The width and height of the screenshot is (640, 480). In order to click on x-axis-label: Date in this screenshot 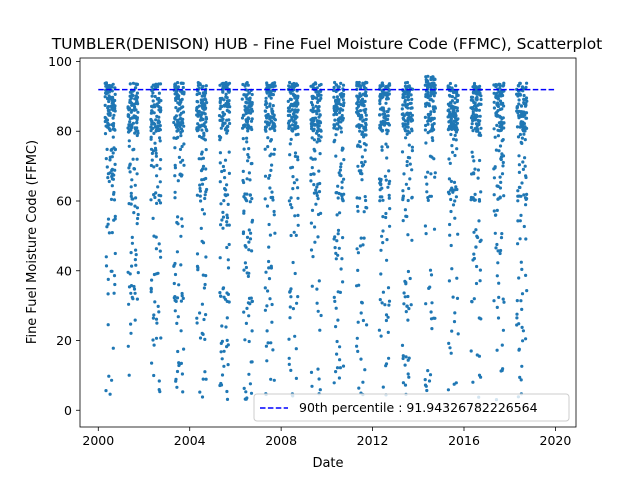, I will do `click(327, 463)`.